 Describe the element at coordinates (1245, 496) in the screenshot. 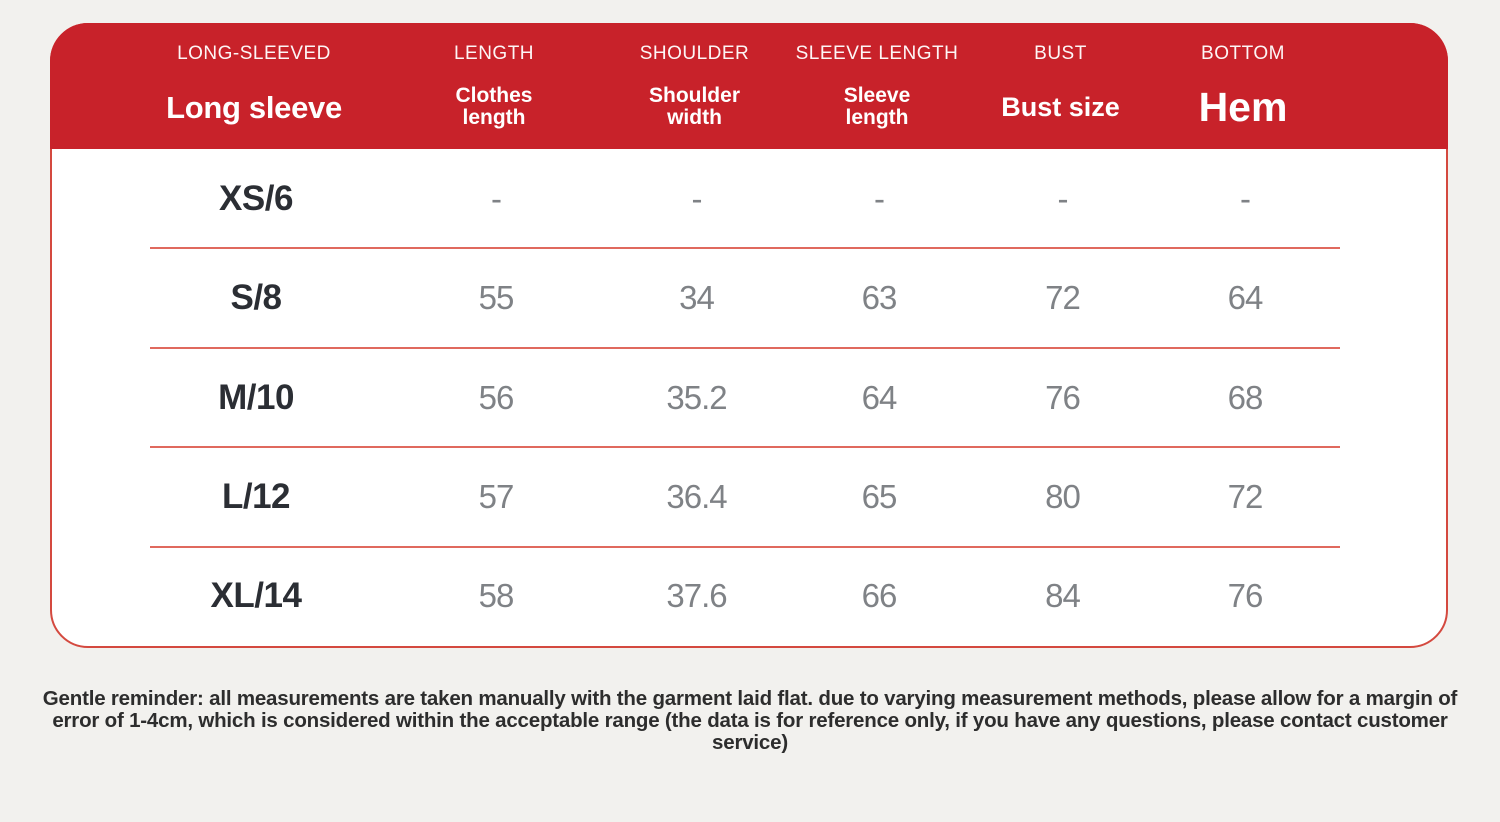

I see `value-hem: 72` at that location.